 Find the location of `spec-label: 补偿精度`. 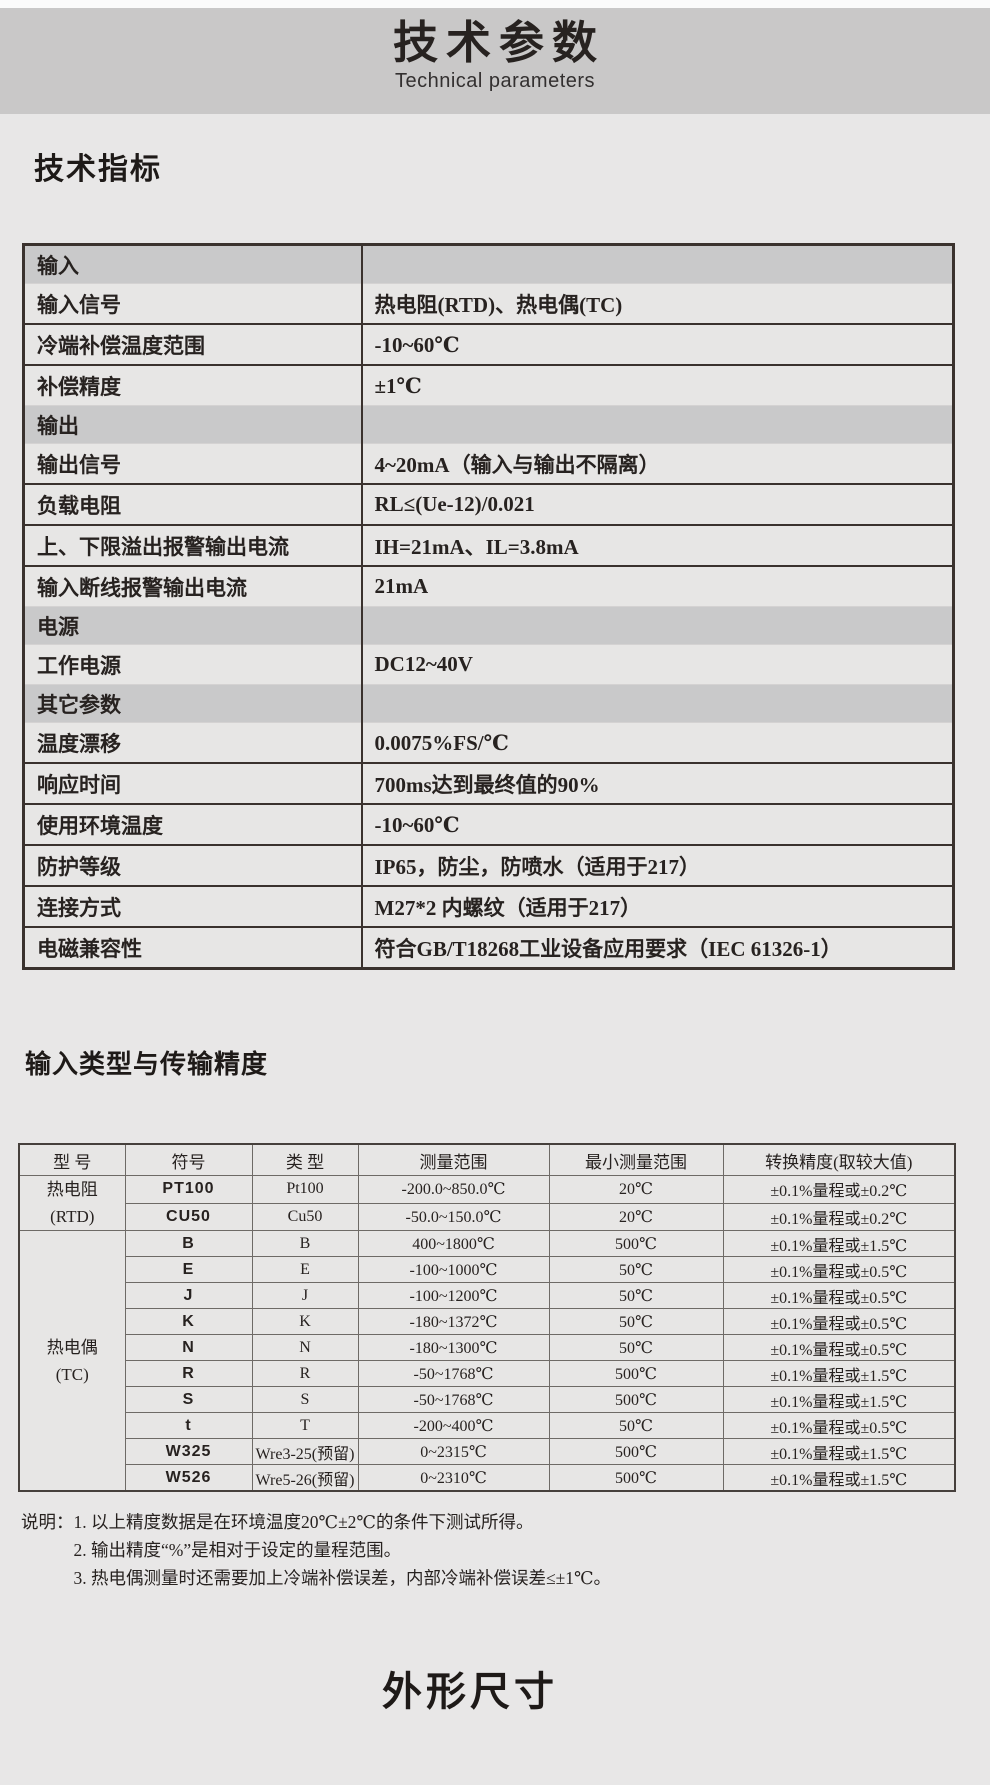

spec-label: 补偿精度 is located at coordinates (193, 385).